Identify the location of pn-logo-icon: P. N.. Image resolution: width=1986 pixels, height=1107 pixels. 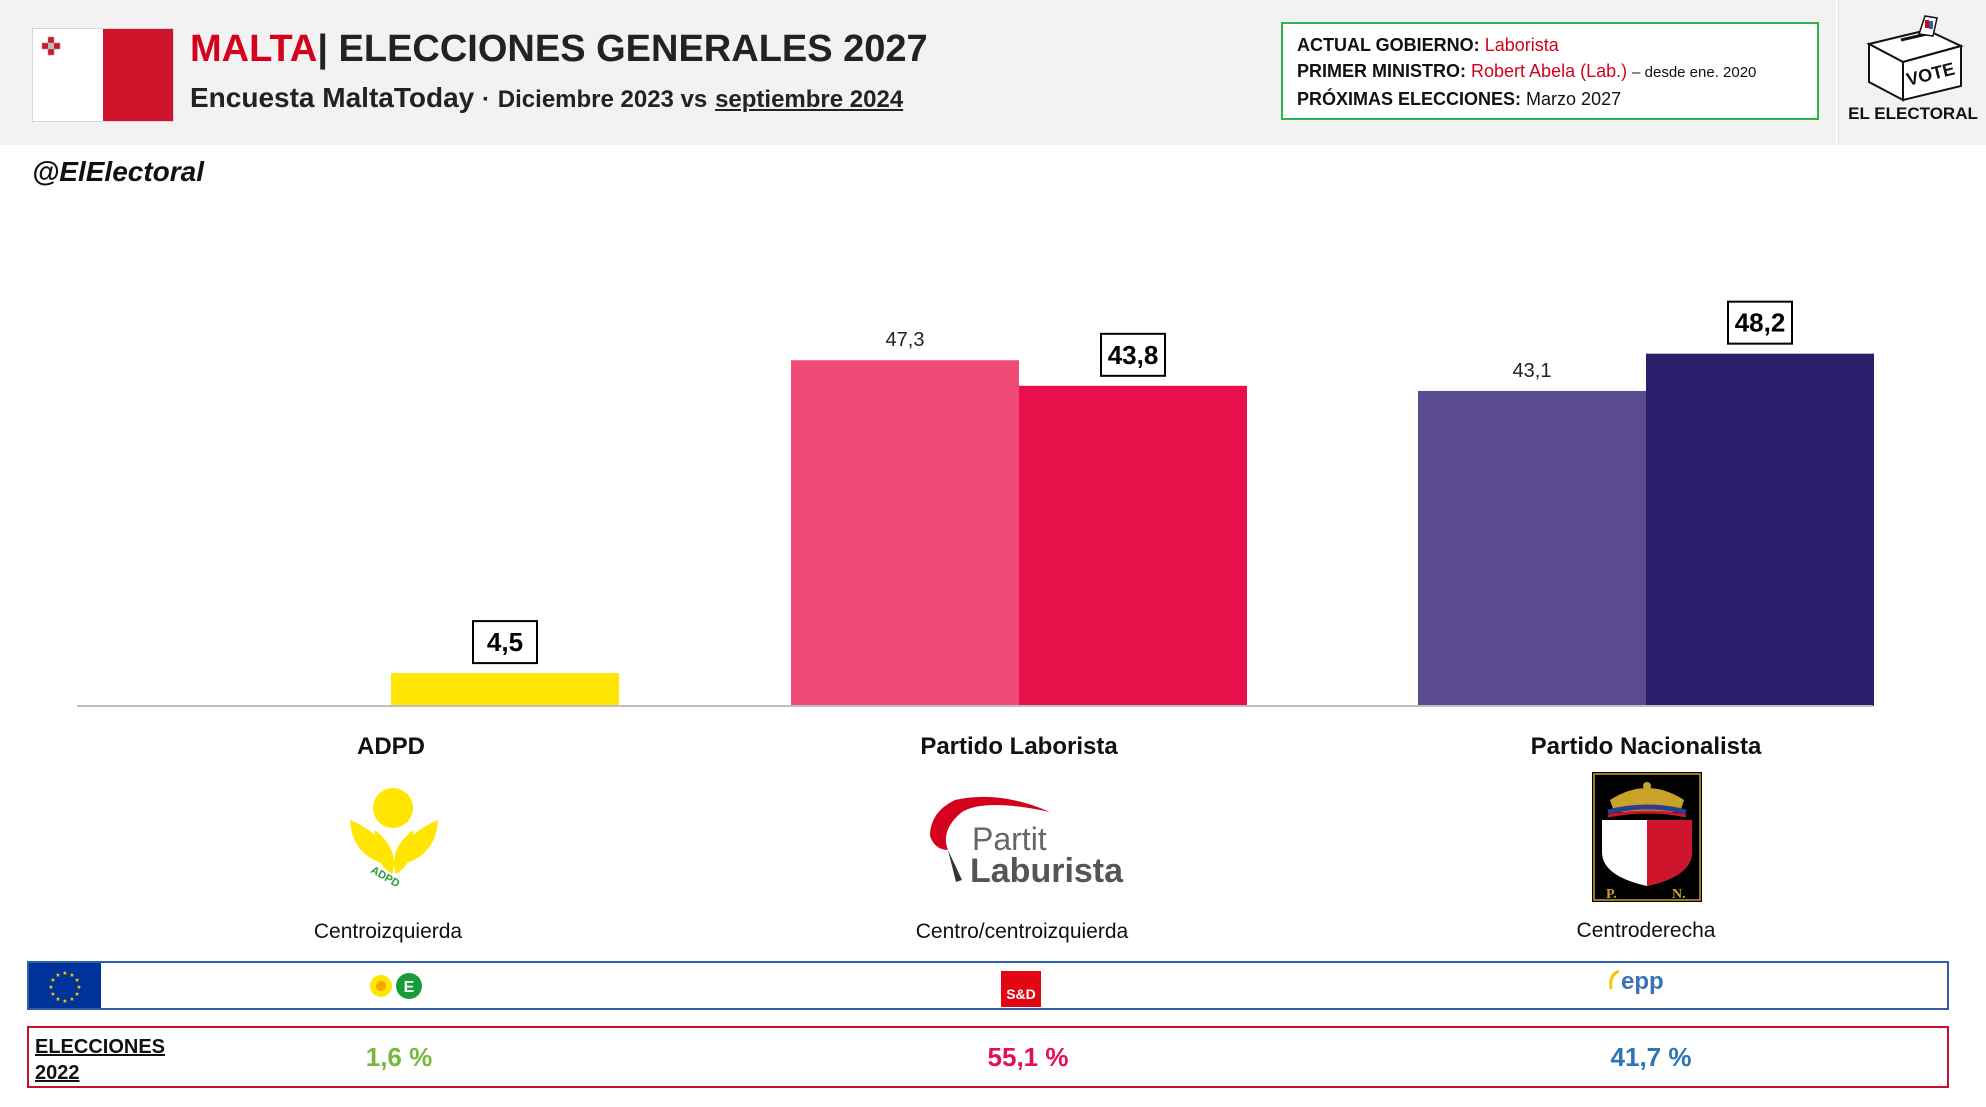
(1647, 837).